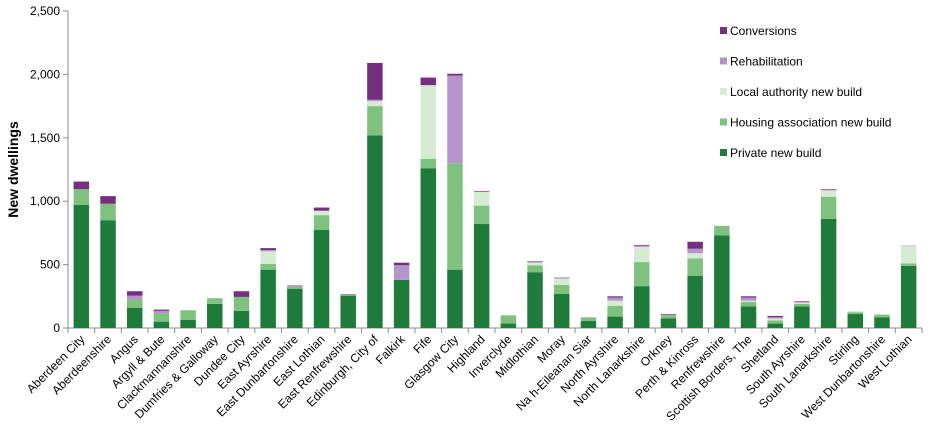  What do you see at coordinates (766, 62) in the screenshot?
I see `legend-label: Rehabilitation` at bounding box center [766, 62].